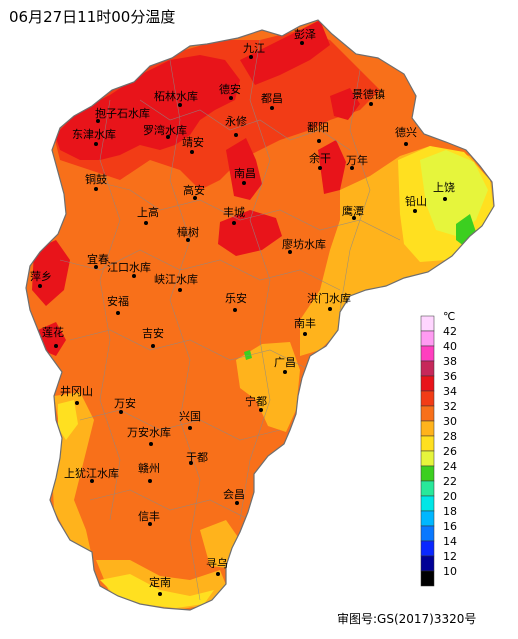  What do you see at coordinates (332, 167) in the screenshot?
I see `field-34-36-yugan` at bounding box center [332, 167].